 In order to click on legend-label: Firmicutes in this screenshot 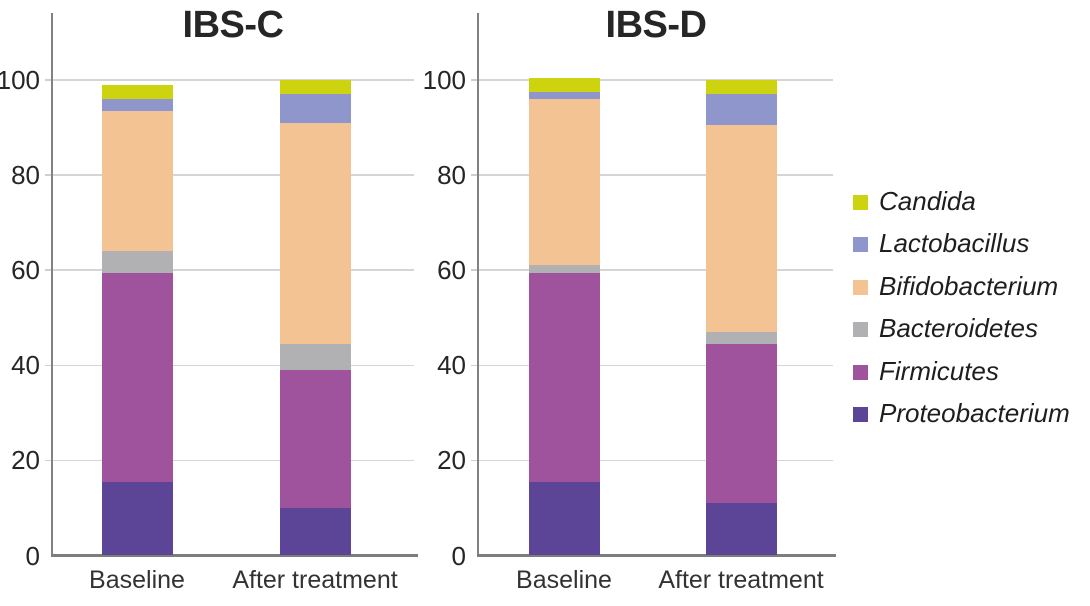, I will do `click(939, 370)`.